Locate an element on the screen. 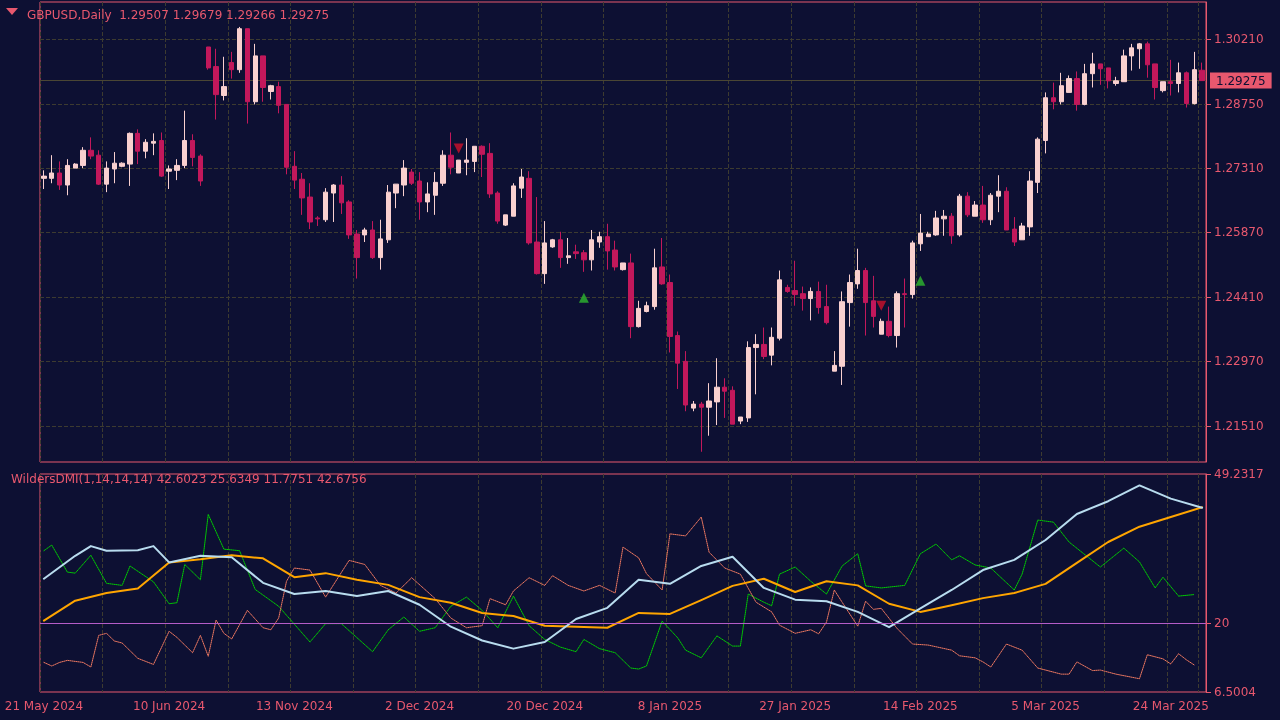  x-tick-label: 21 May 2024 is located at coordinates (44, 706).